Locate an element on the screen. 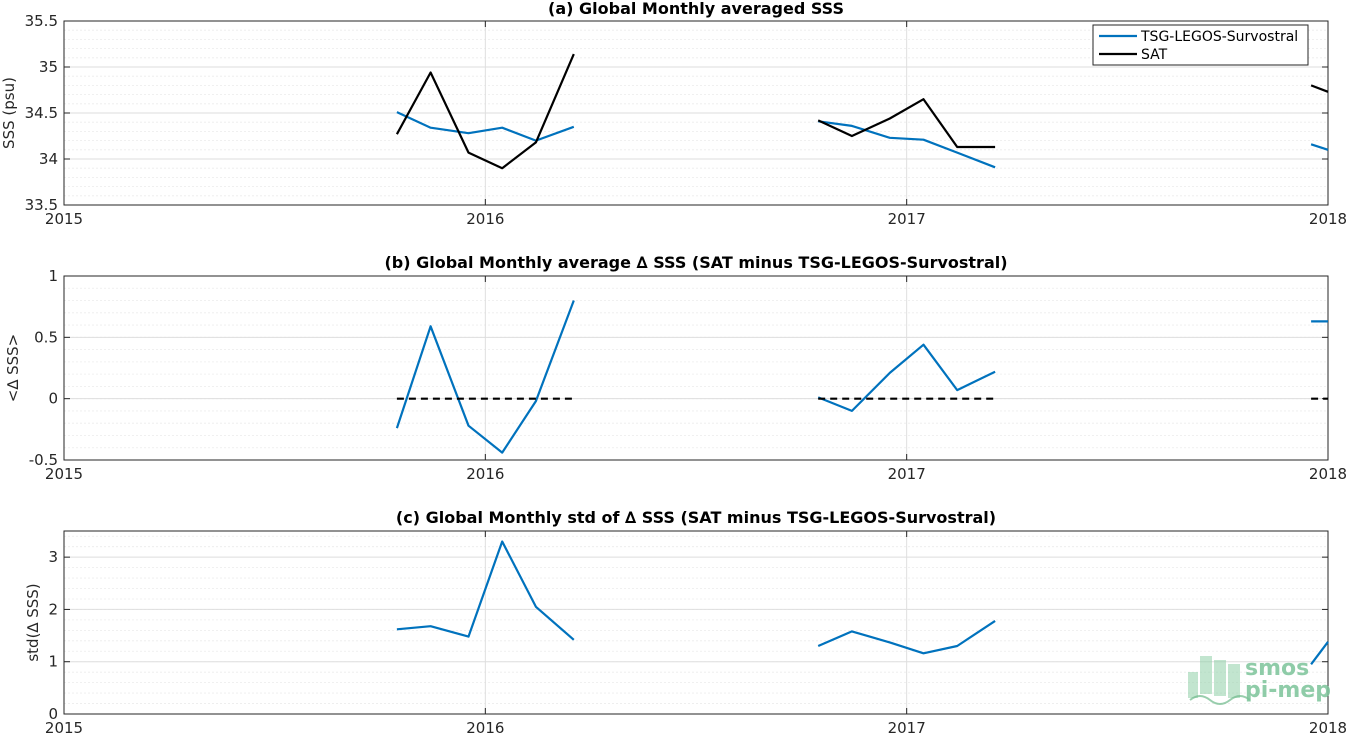 The width and height of the screenshot is (1348, 736). legend-box is located at coordinates (1200, 45).